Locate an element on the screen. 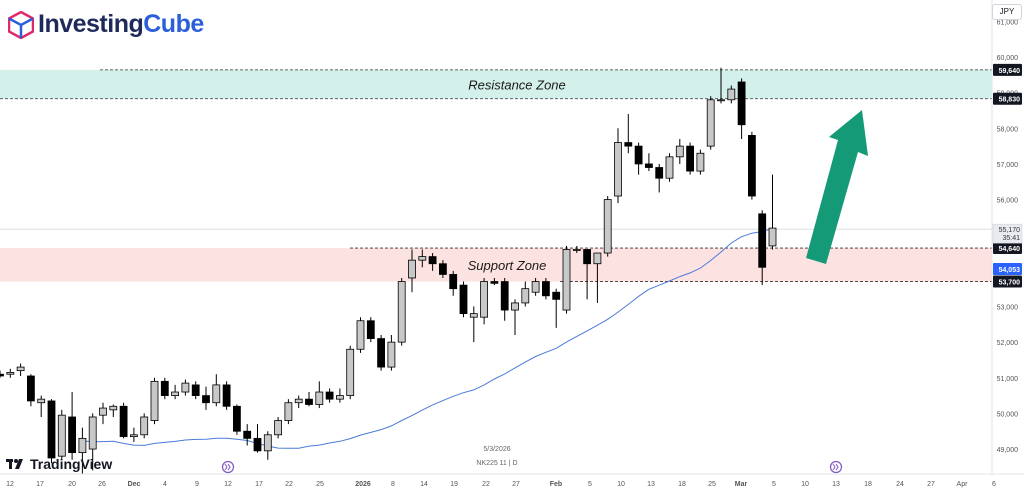 The image size is (1024, 492). x-tick-label: 18 is located at coordinates (682, 484).